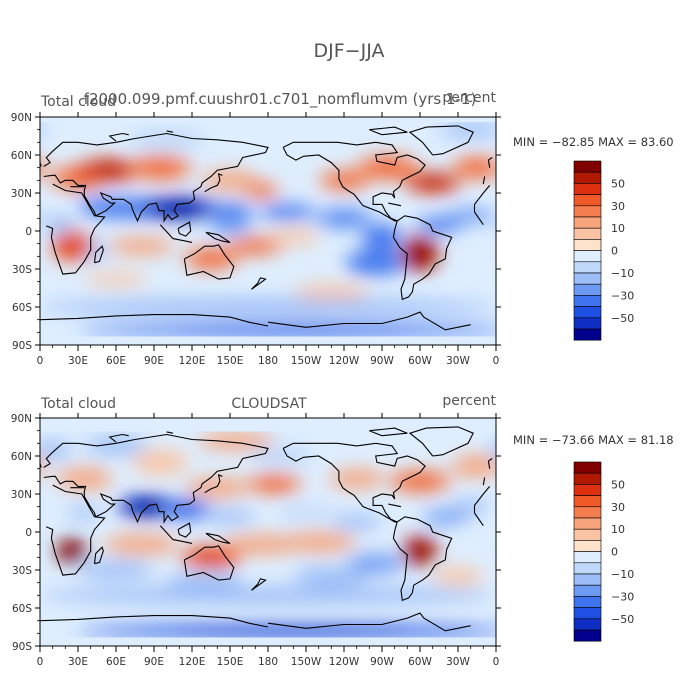  Describe the element at coordinates (154, 662) in the screenshot. I see `x-tick-label: 90E` at that location.